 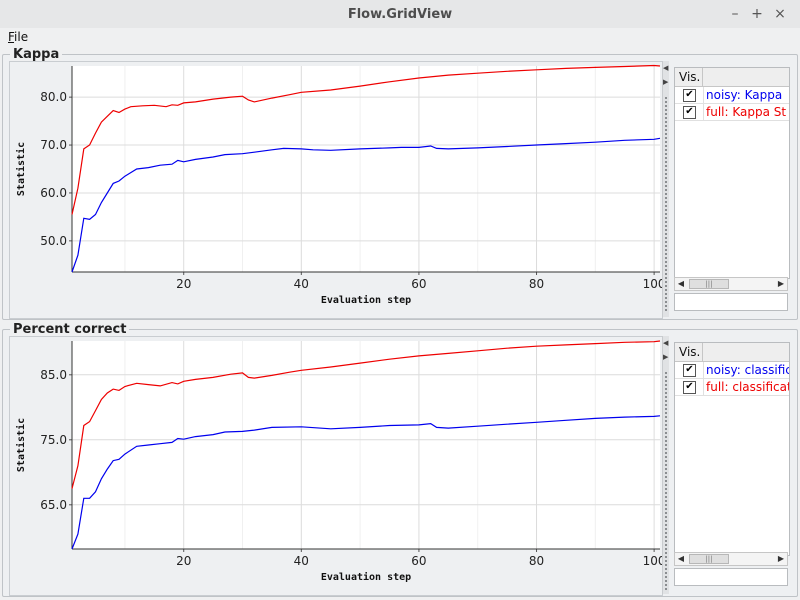 I want to click on legend-series-label: noisy: classific, so click(x=746, y=370).